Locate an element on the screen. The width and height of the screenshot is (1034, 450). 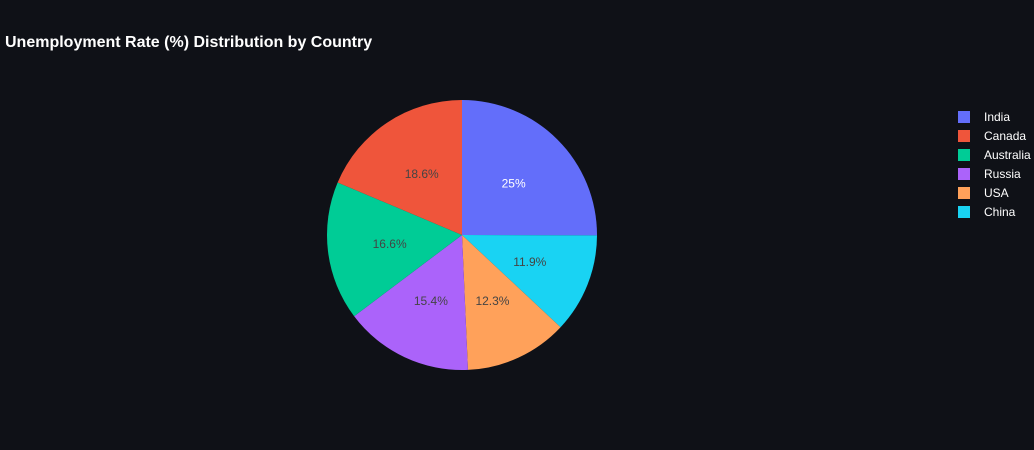
slice-label-russia: 15.4% is located at coordinates (431, 301).